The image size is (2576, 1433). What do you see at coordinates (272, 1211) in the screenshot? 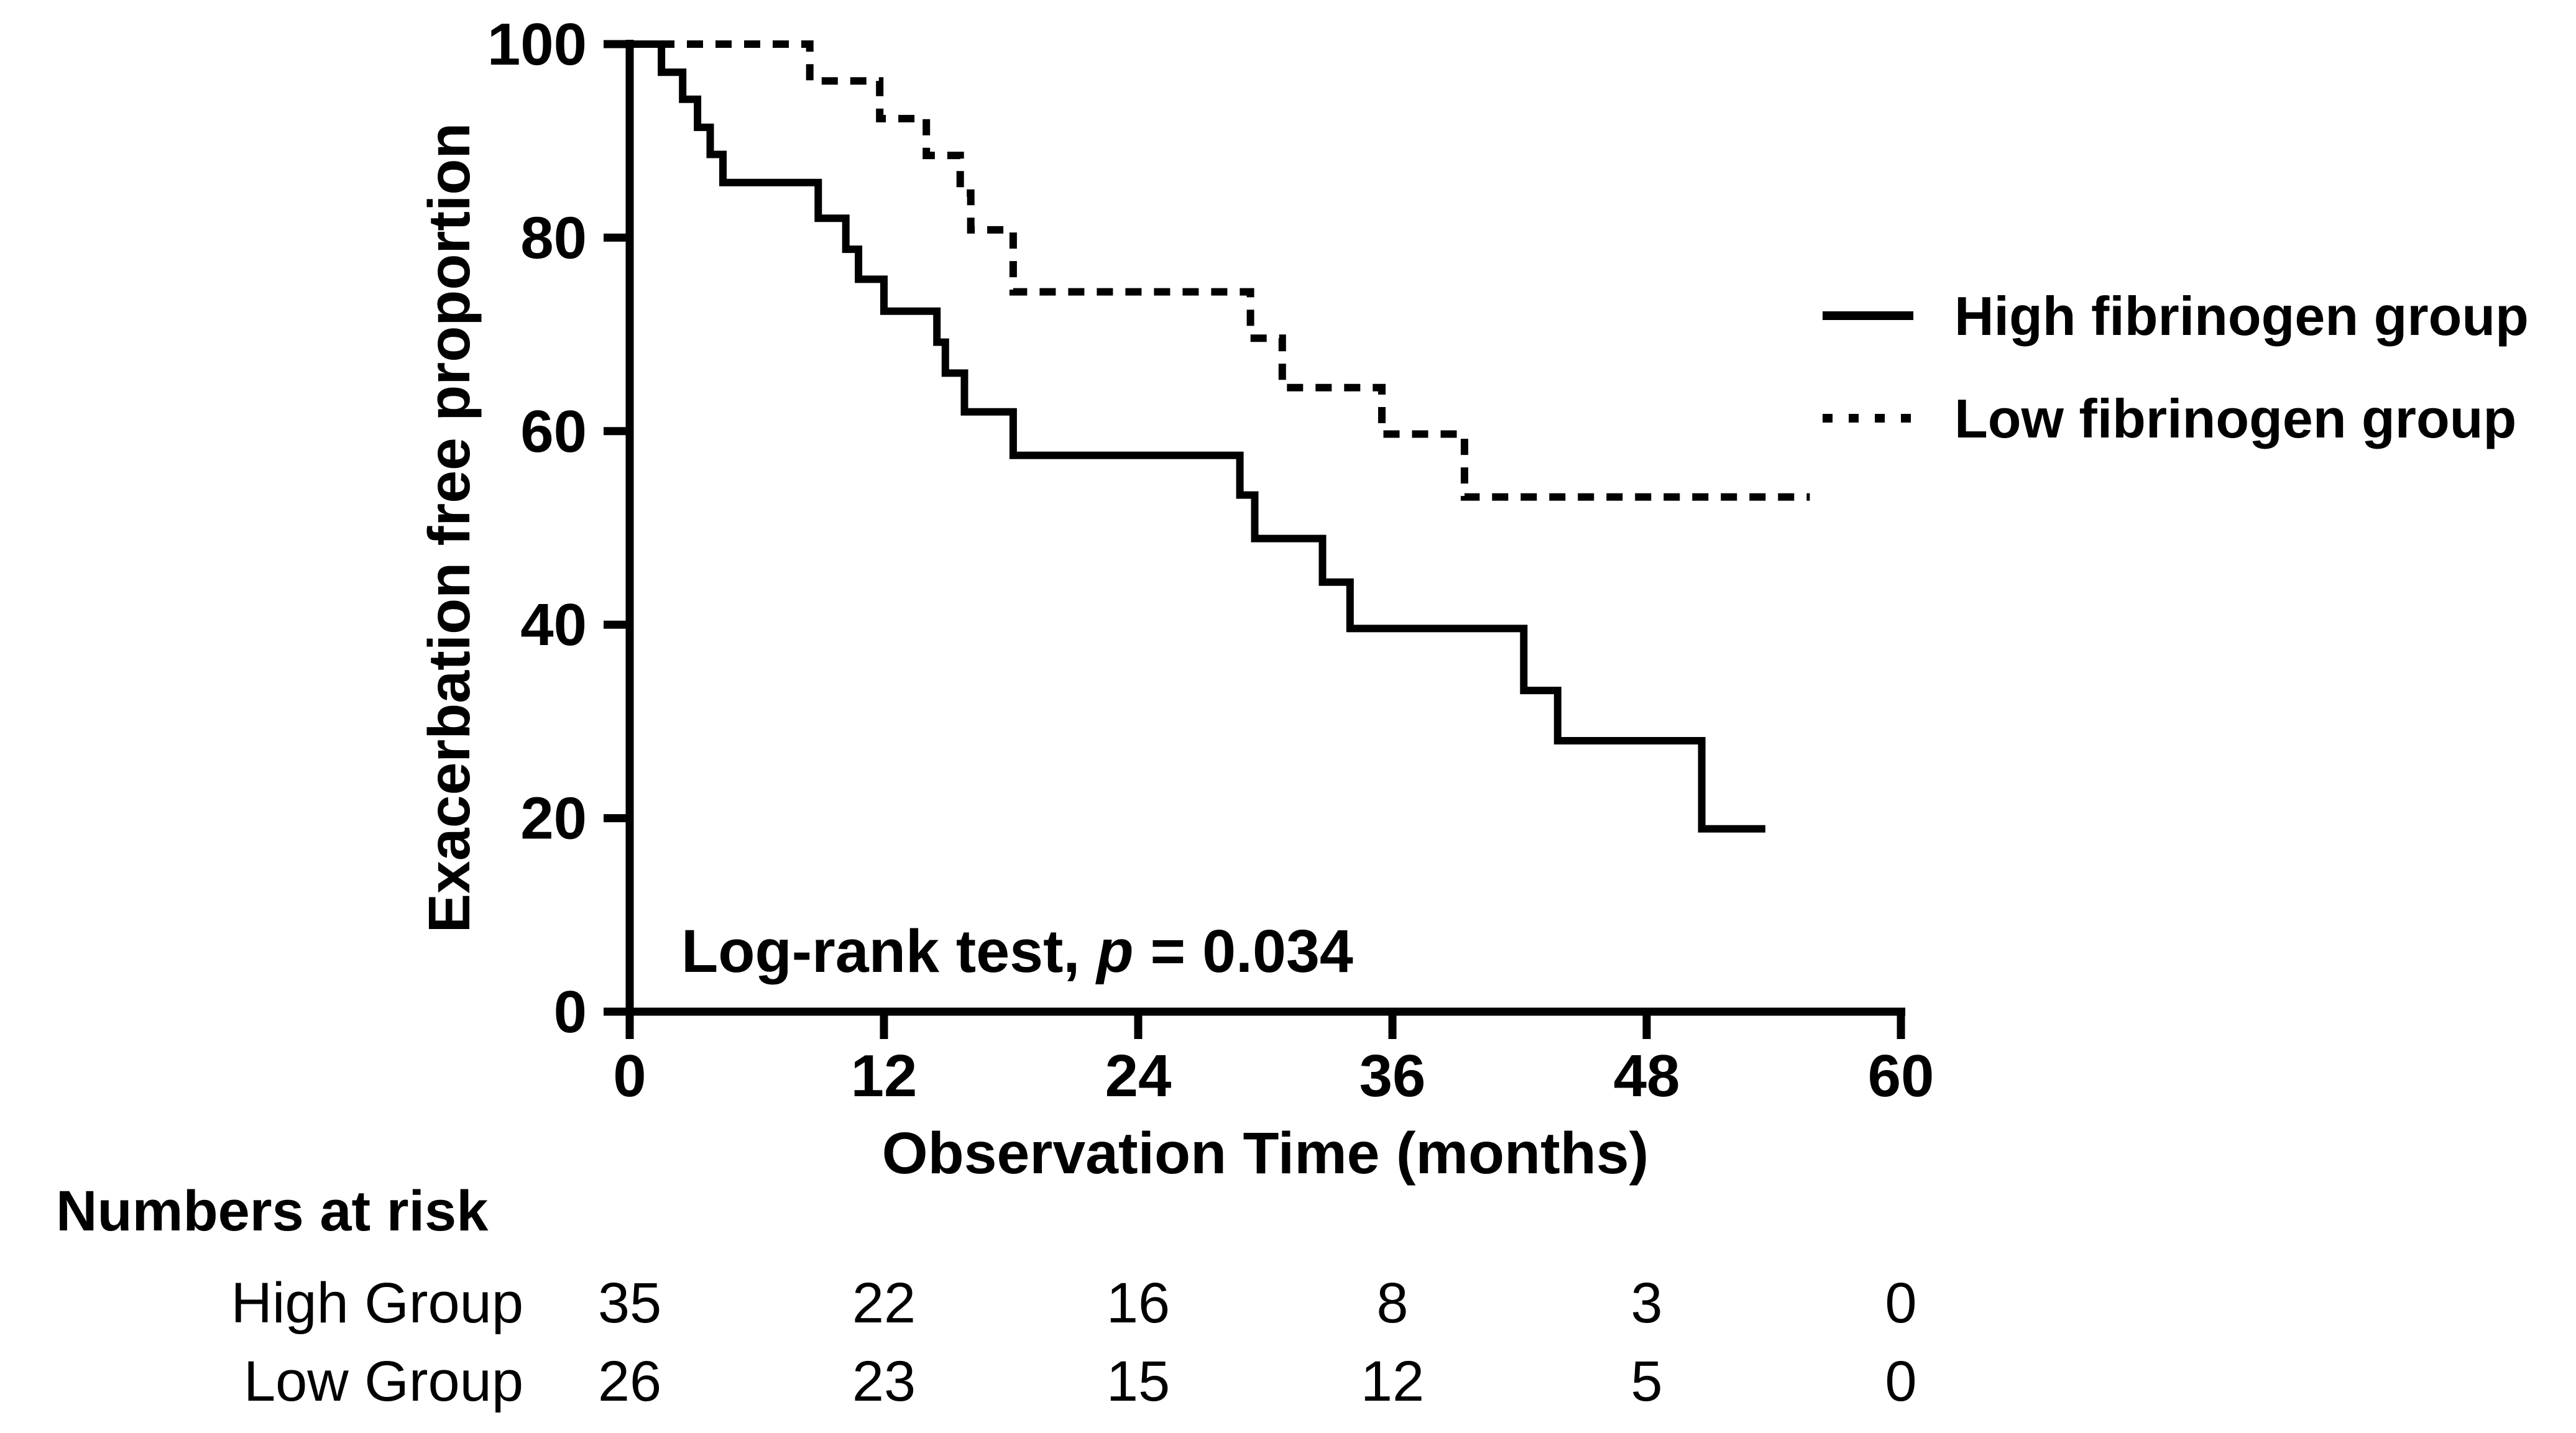
I see `numbers-at-risk-title: Numbers at risk` at bounding box center [272, 1211].